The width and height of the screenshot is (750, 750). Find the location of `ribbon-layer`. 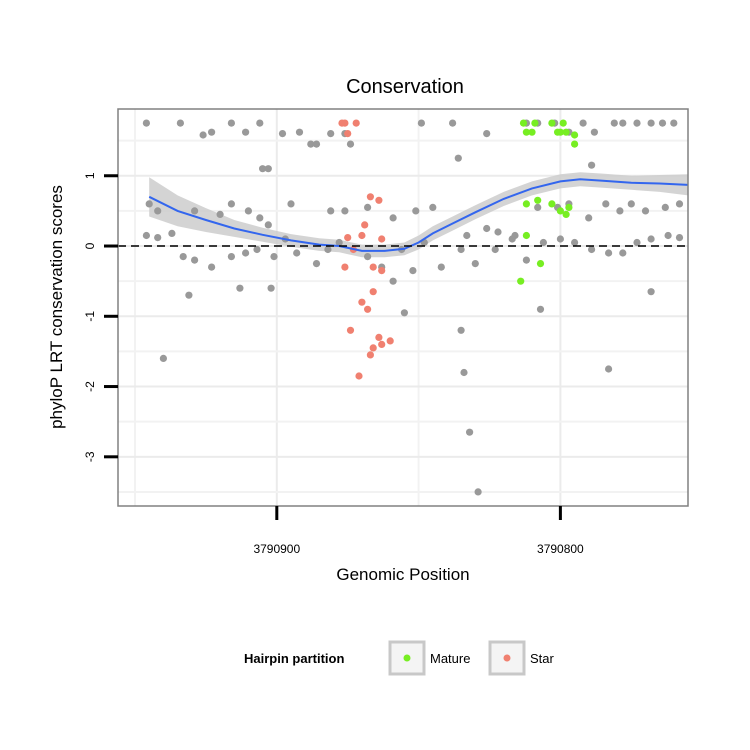

ribbon-layer is located at coordinates (418, 210).